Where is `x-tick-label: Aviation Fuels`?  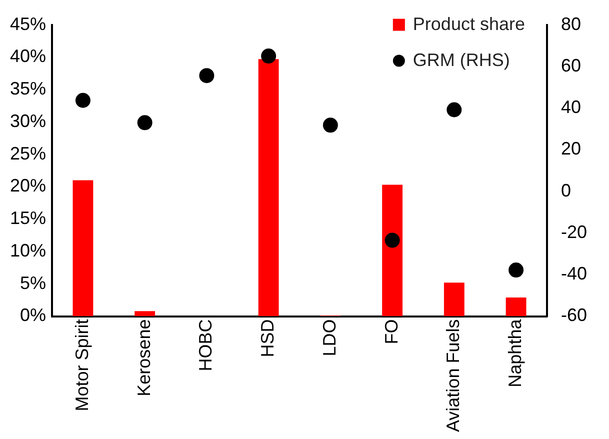 x-tick-label: Aviation Fuels is located at coordinates (453, 375).